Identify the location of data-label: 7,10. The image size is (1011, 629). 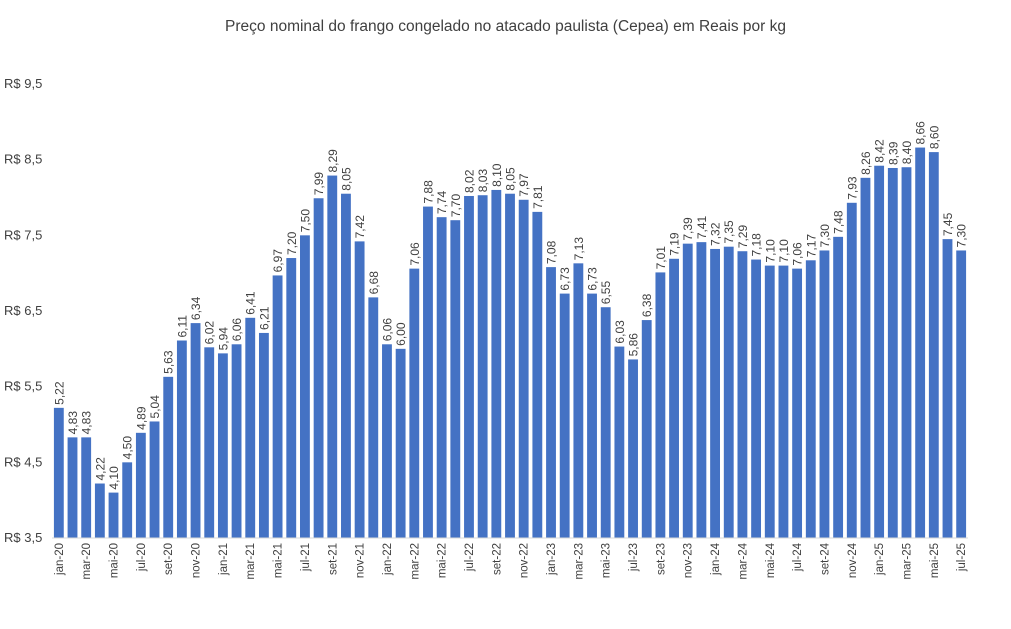
(770, 251).